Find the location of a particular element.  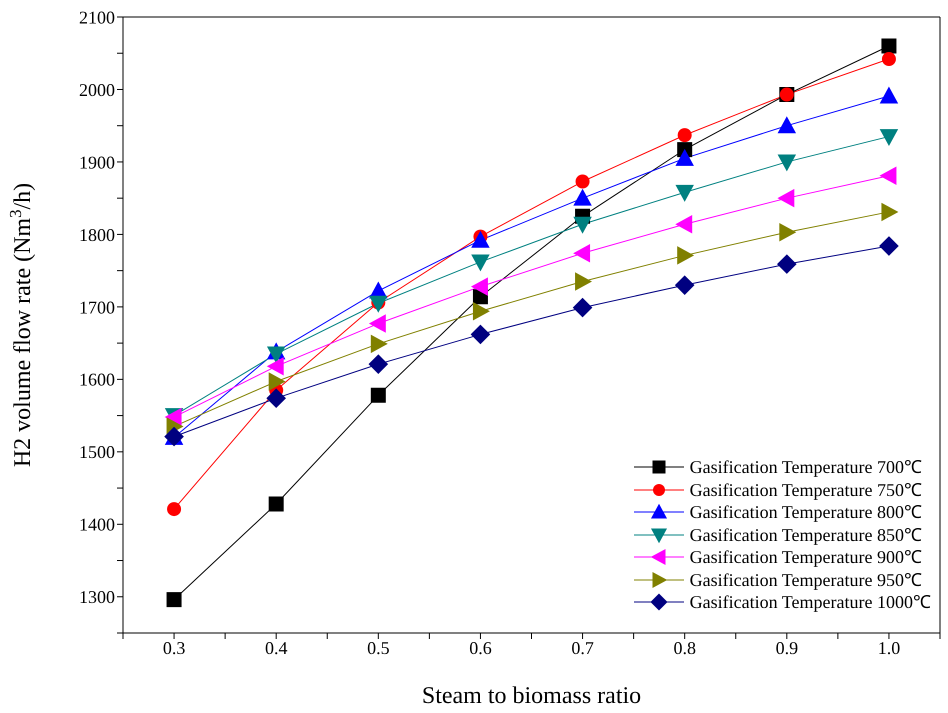

legend-label: Gasification Temperature 700℃ is located at coordinates (806, 467).